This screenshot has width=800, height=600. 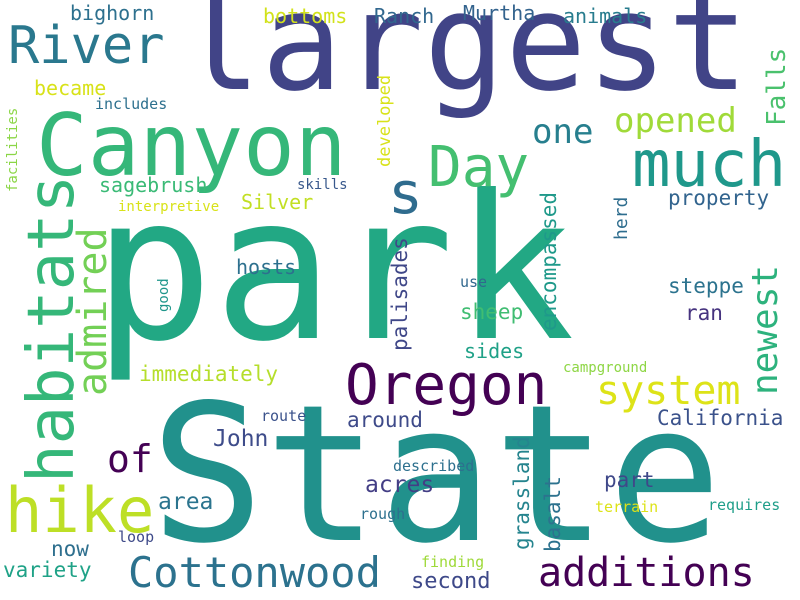 What do you see at coordinates (675, 121) in the screenshot?
I see `word-opened: opened` at bounding box center [675, 121].